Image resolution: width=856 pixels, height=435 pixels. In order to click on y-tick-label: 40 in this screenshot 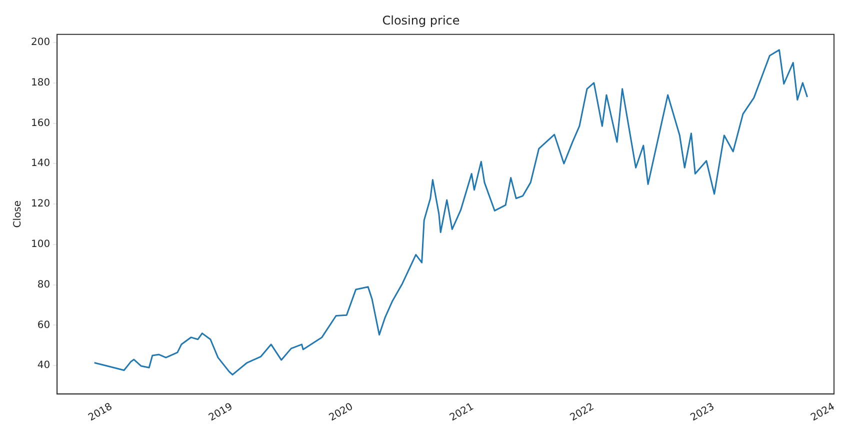, I will do `click(43, 366)`.